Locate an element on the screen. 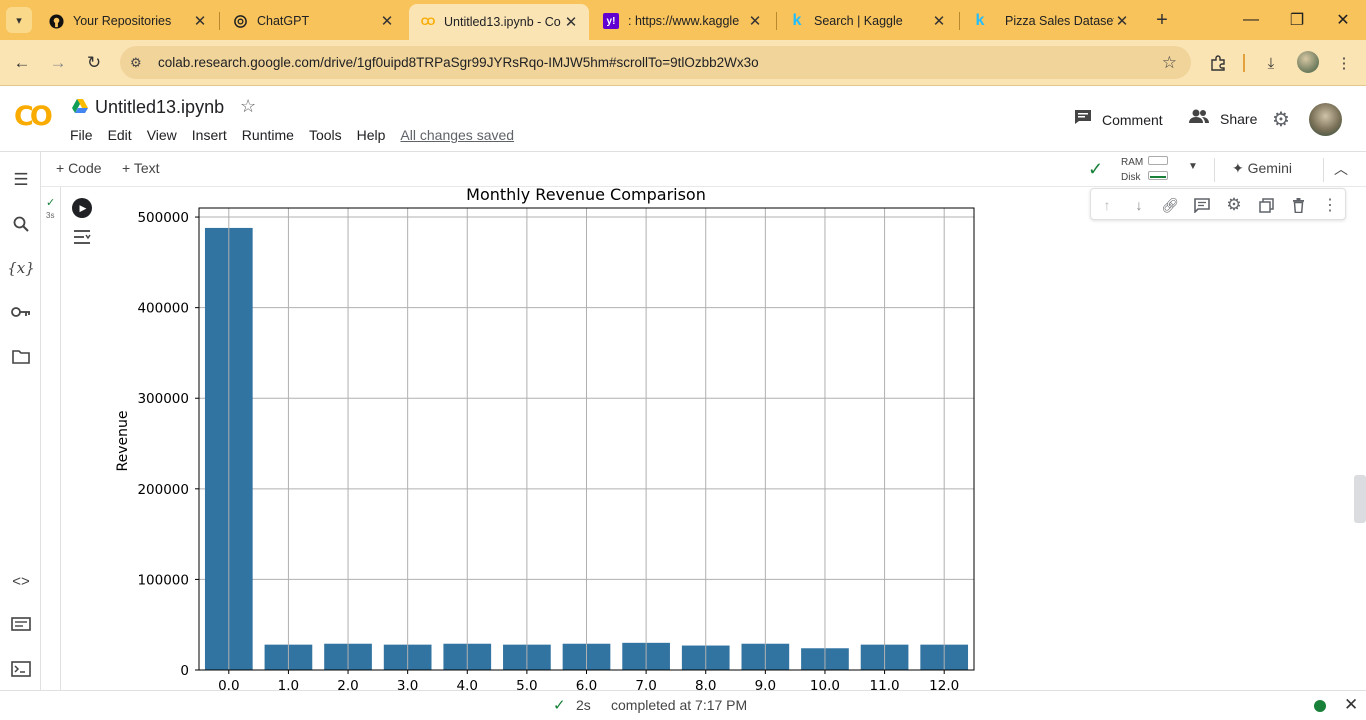 Image resolution: width=1366 pixels, height=720 pixels. gemini-button: ✦ Gemini is located at coordinates (1262, 168).